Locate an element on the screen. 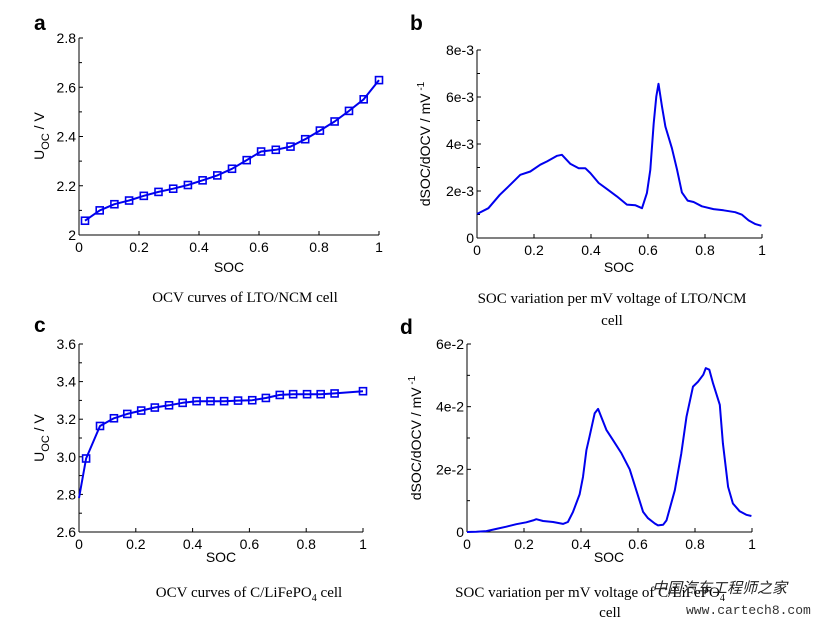 This screenshot has width=827, height=625. y-tick-label: 4e-3 is located at coordinates (460, 144).